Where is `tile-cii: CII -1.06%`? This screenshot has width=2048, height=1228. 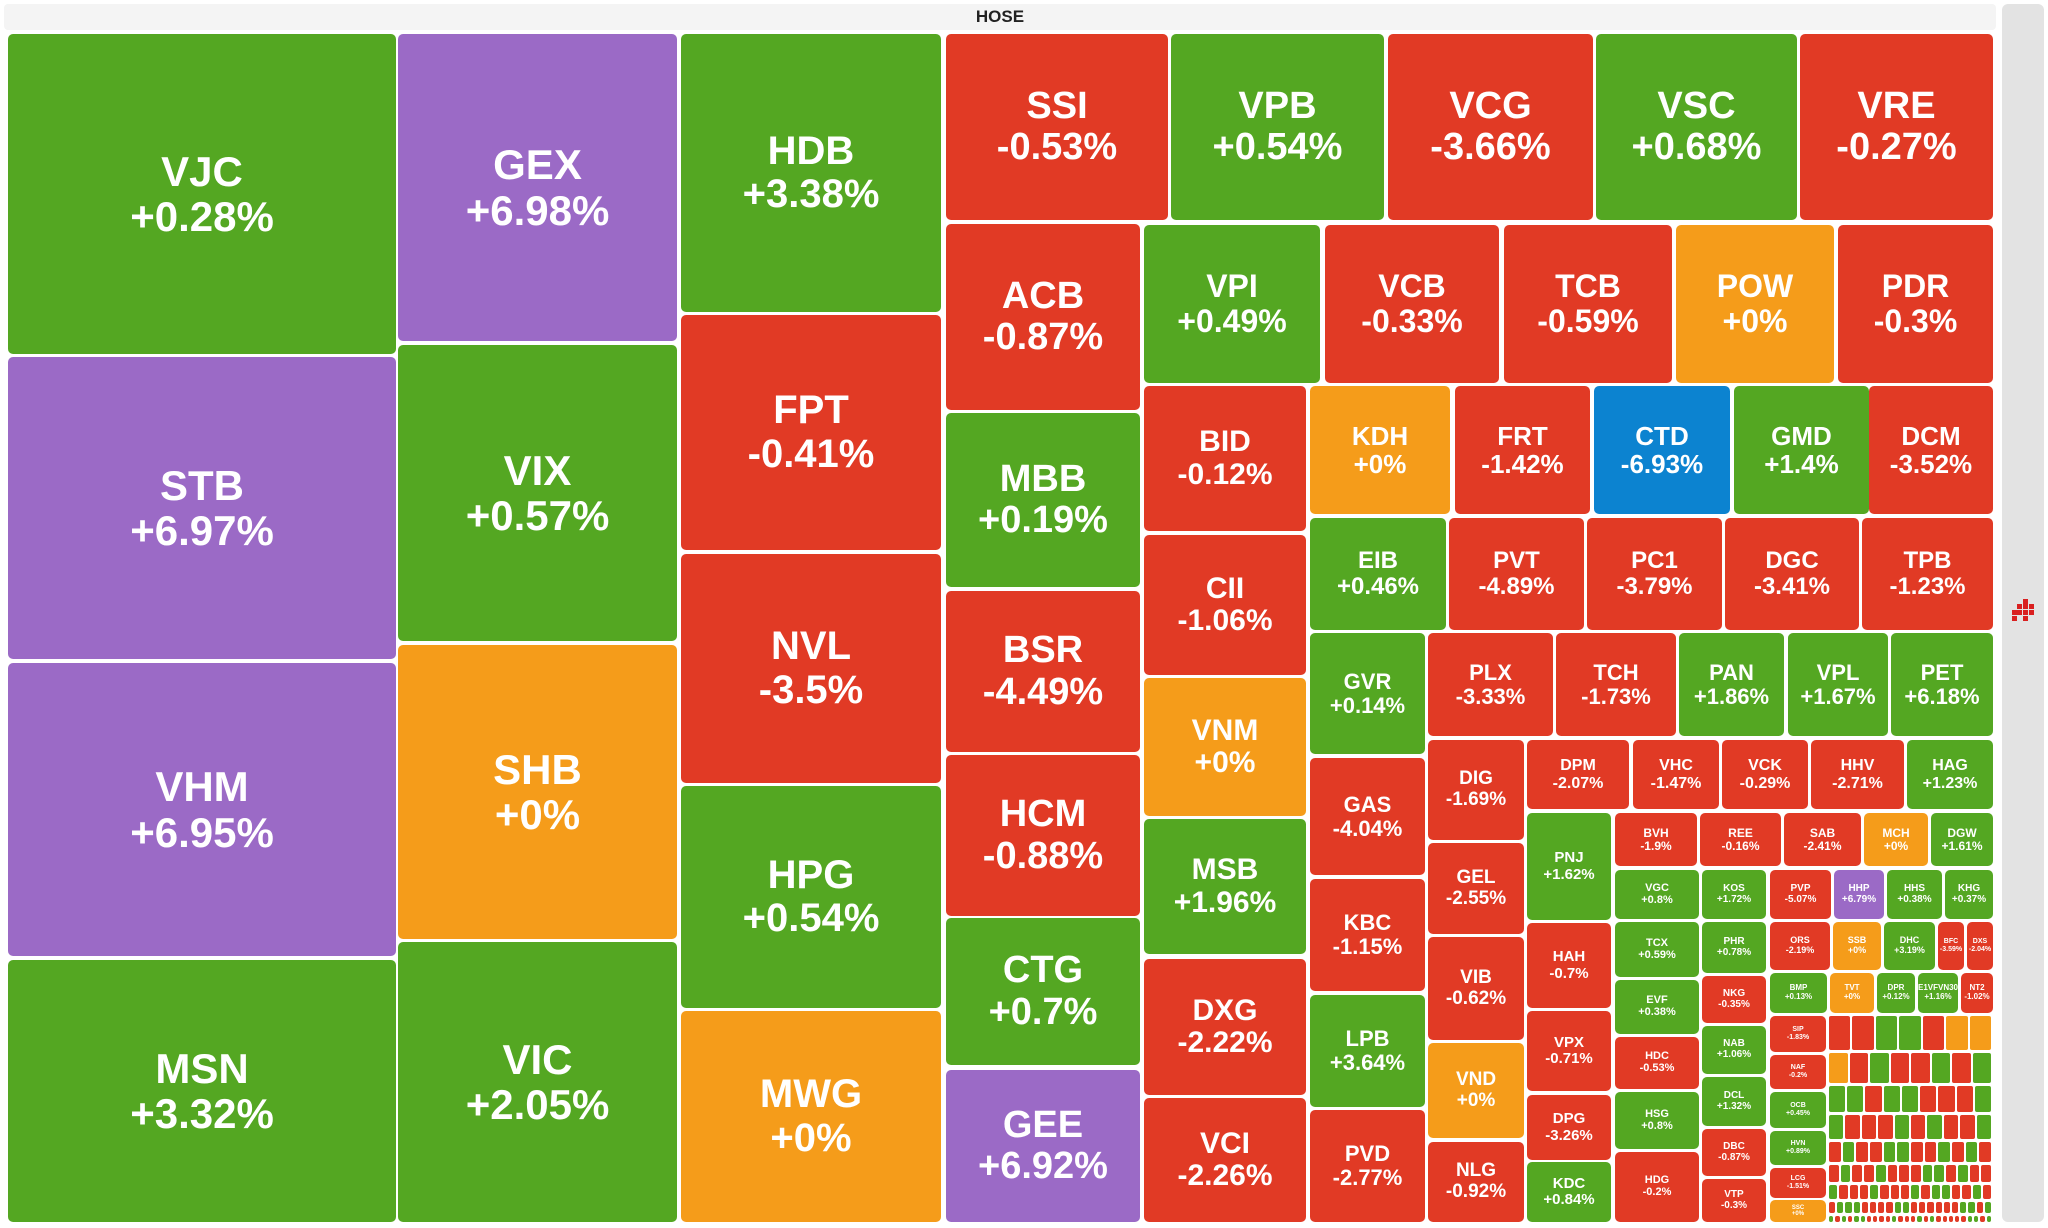
tile-cii: CII -1.06% is located at coordinates (1225, 605).